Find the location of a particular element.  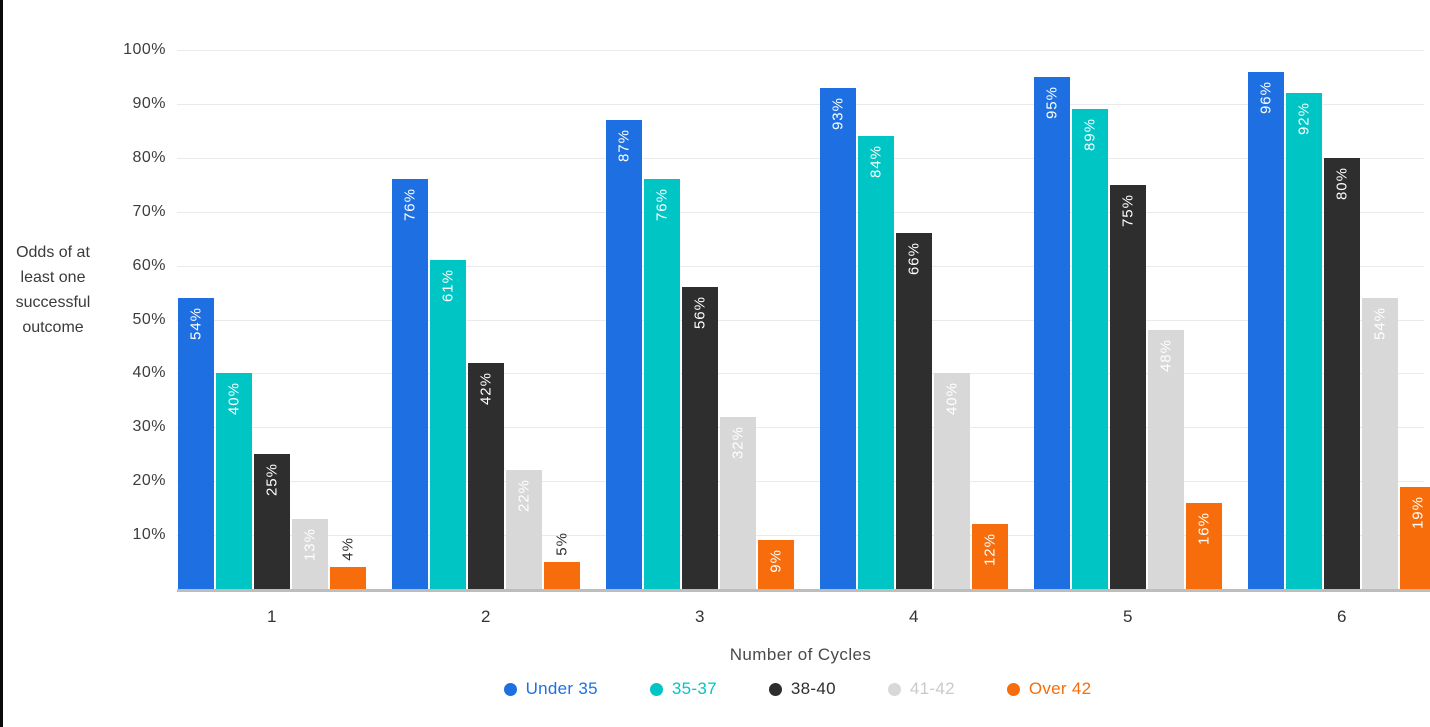

bar-value-label: 13% is located at coordinates (310, 545).